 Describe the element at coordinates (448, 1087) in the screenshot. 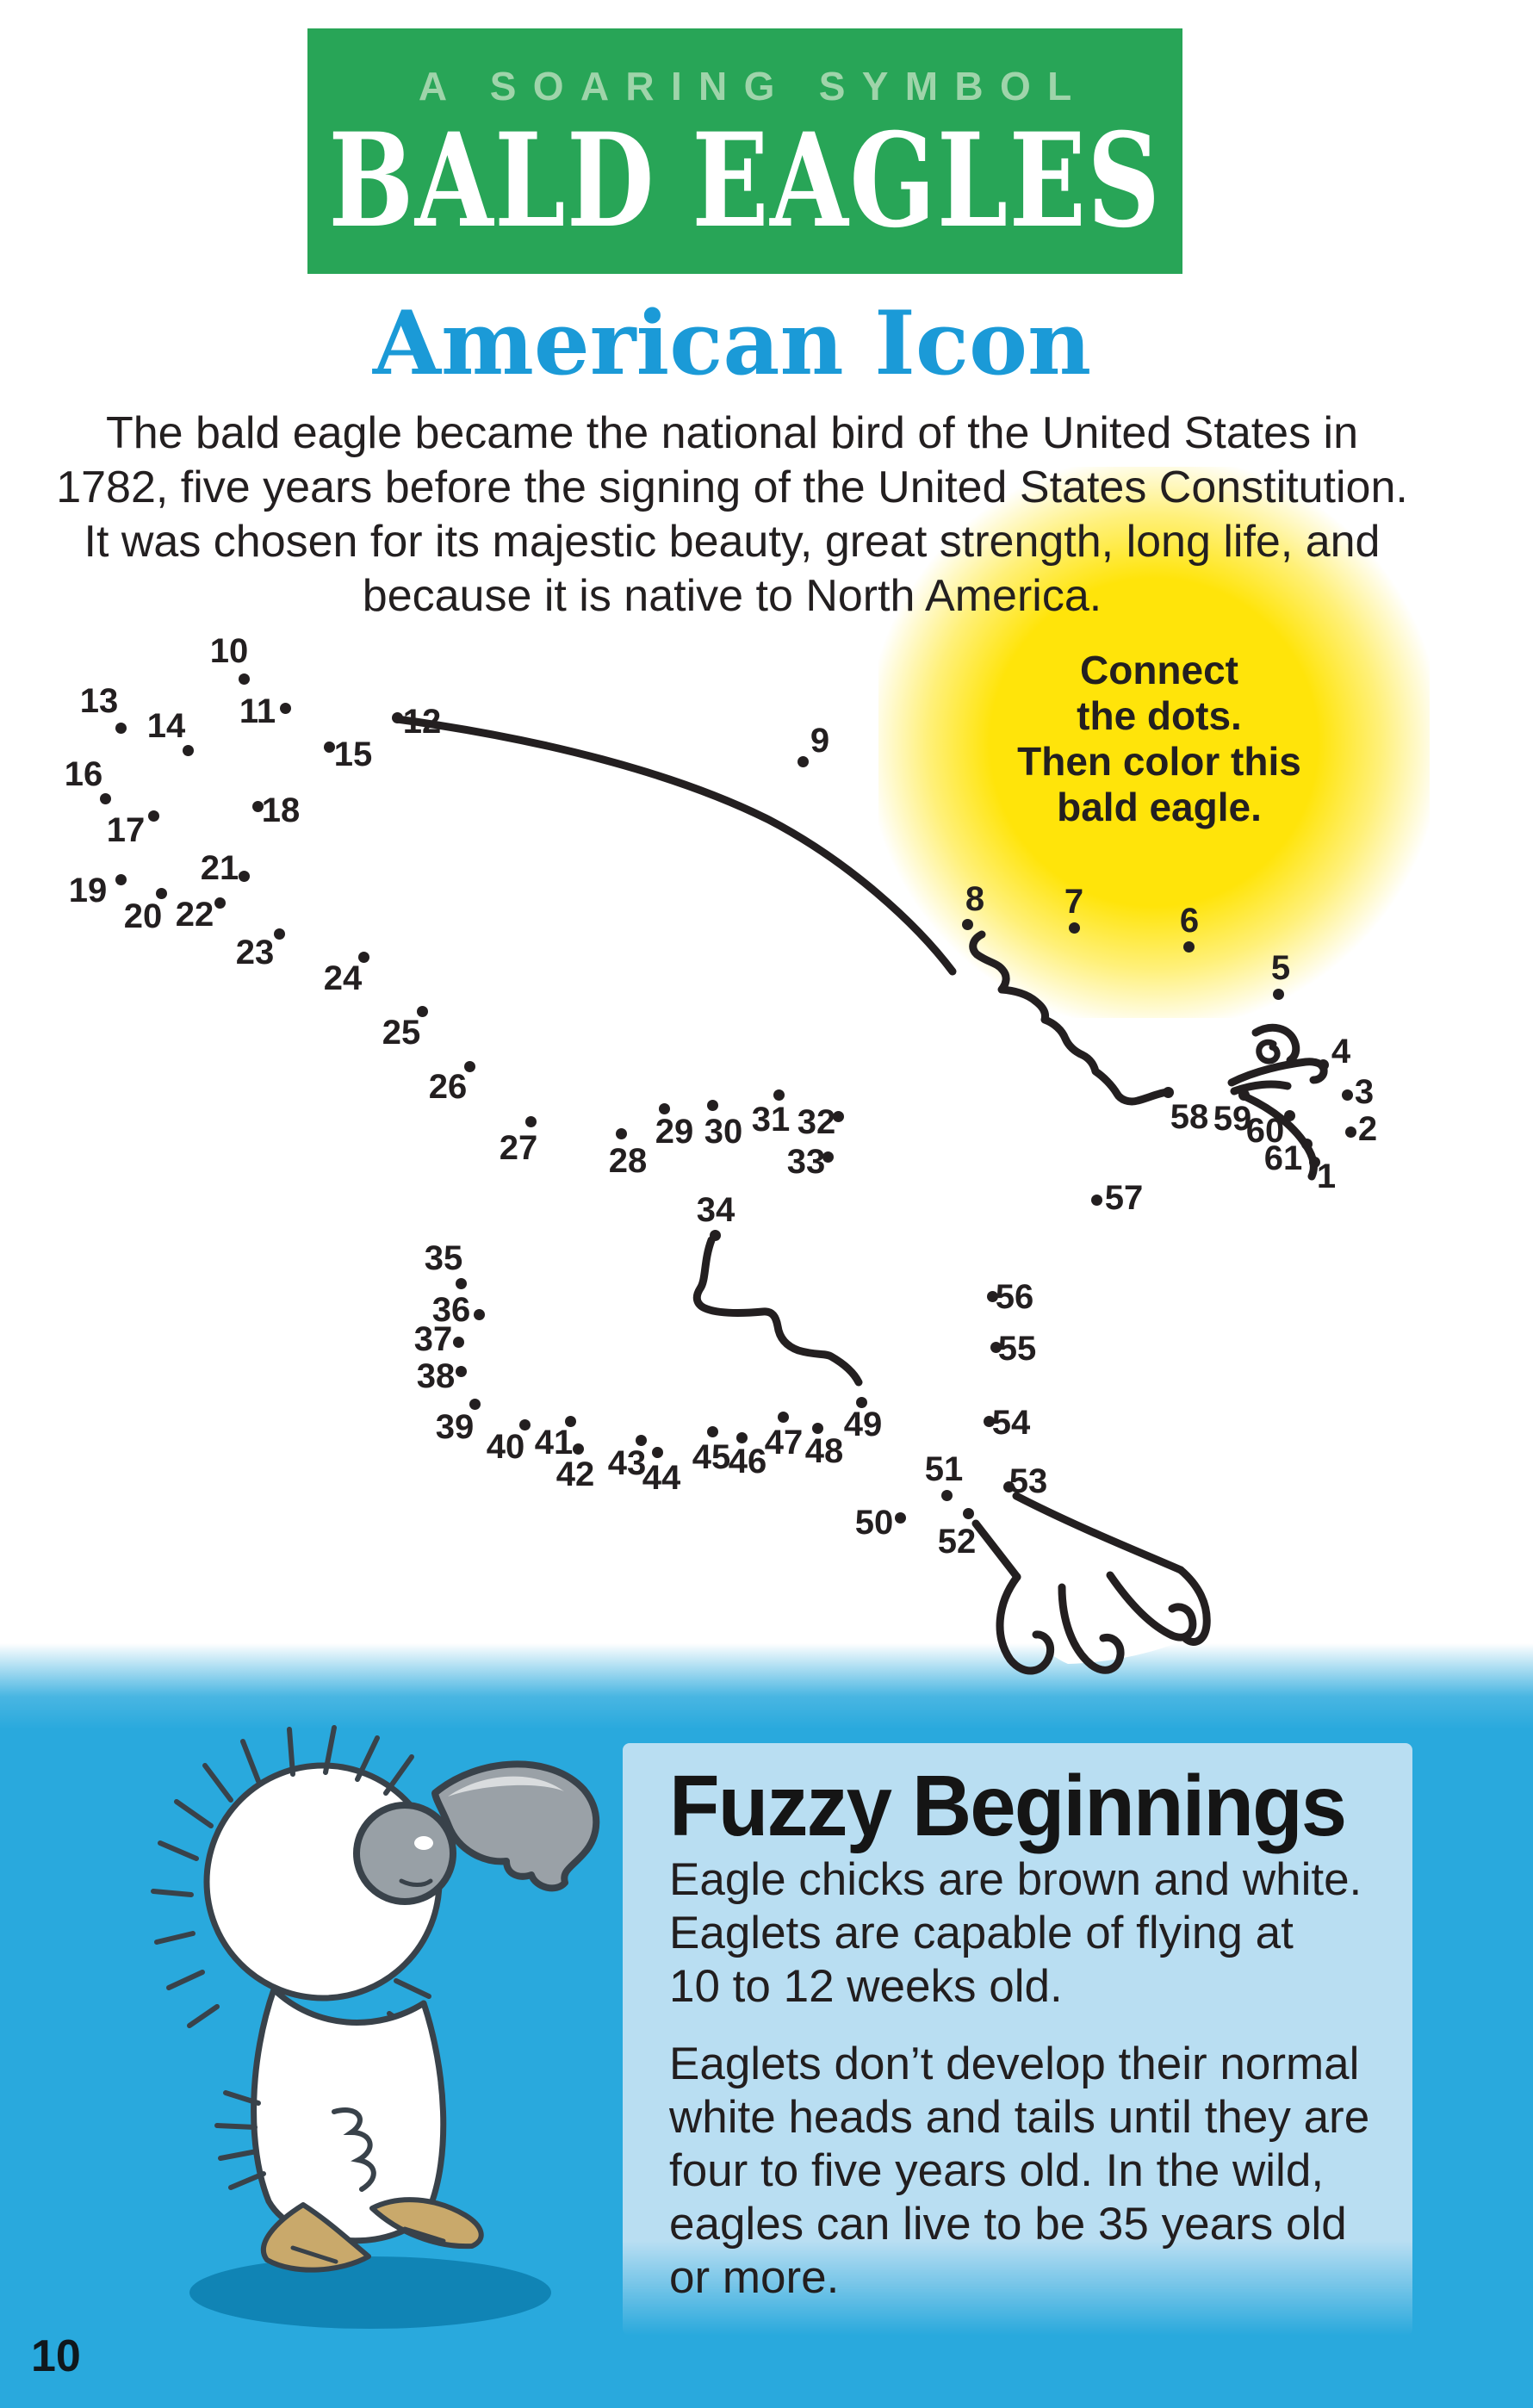

I see `dot-number-26: 26` at that location.